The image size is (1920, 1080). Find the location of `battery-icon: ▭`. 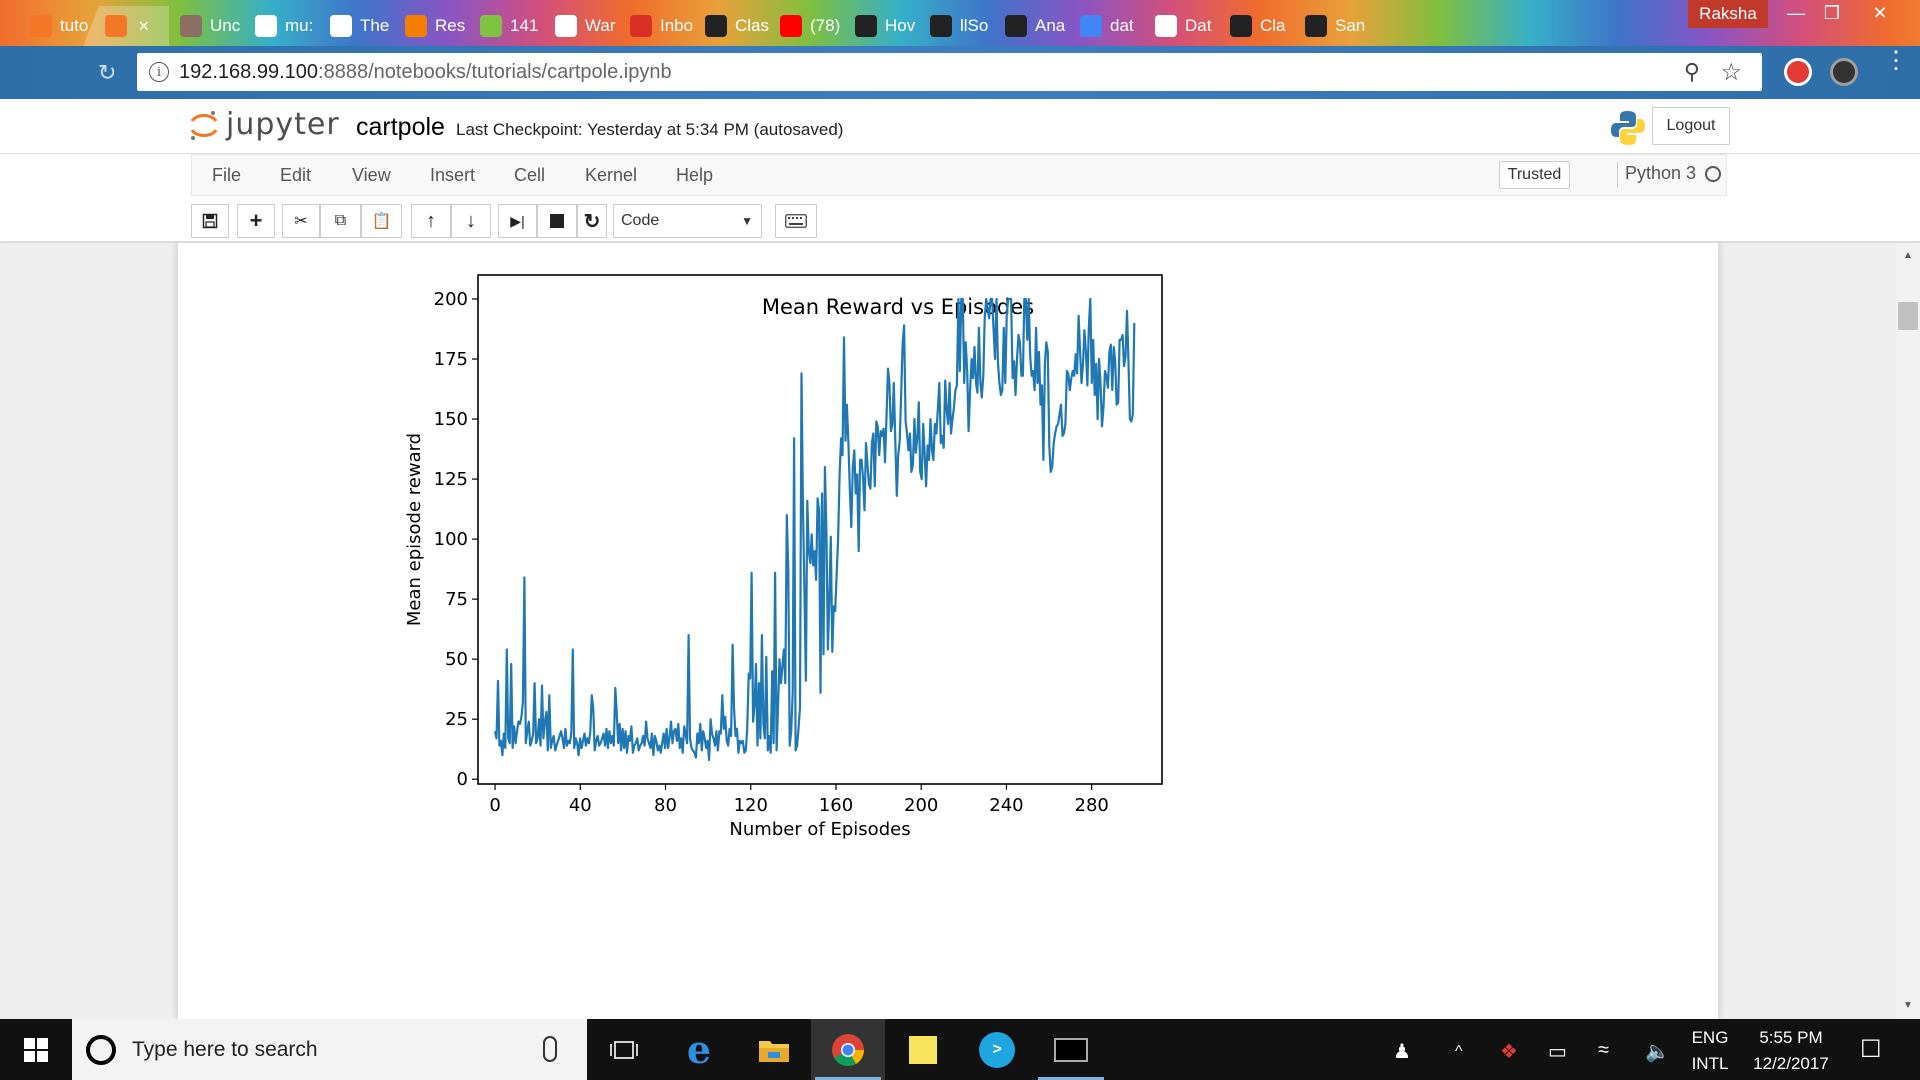

battery-icon: ▭ is located at coordinates (1557, 1052).